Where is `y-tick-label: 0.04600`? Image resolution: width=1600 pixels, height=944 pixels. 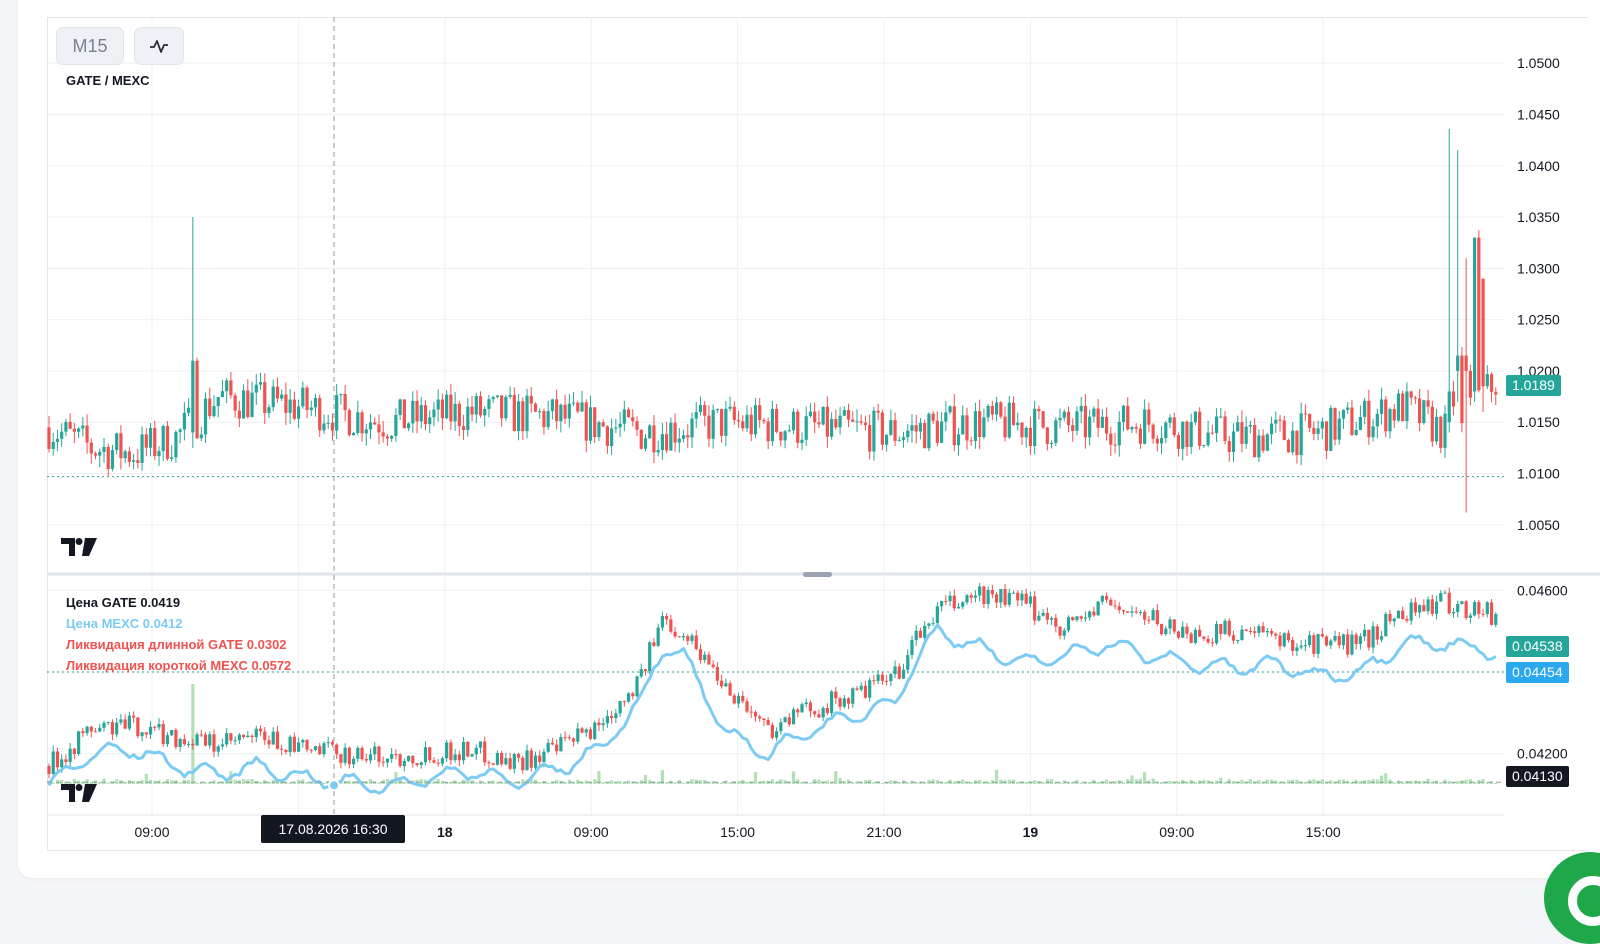 y-tick-label: 0.04600 is located at coordinates (1542, 590).